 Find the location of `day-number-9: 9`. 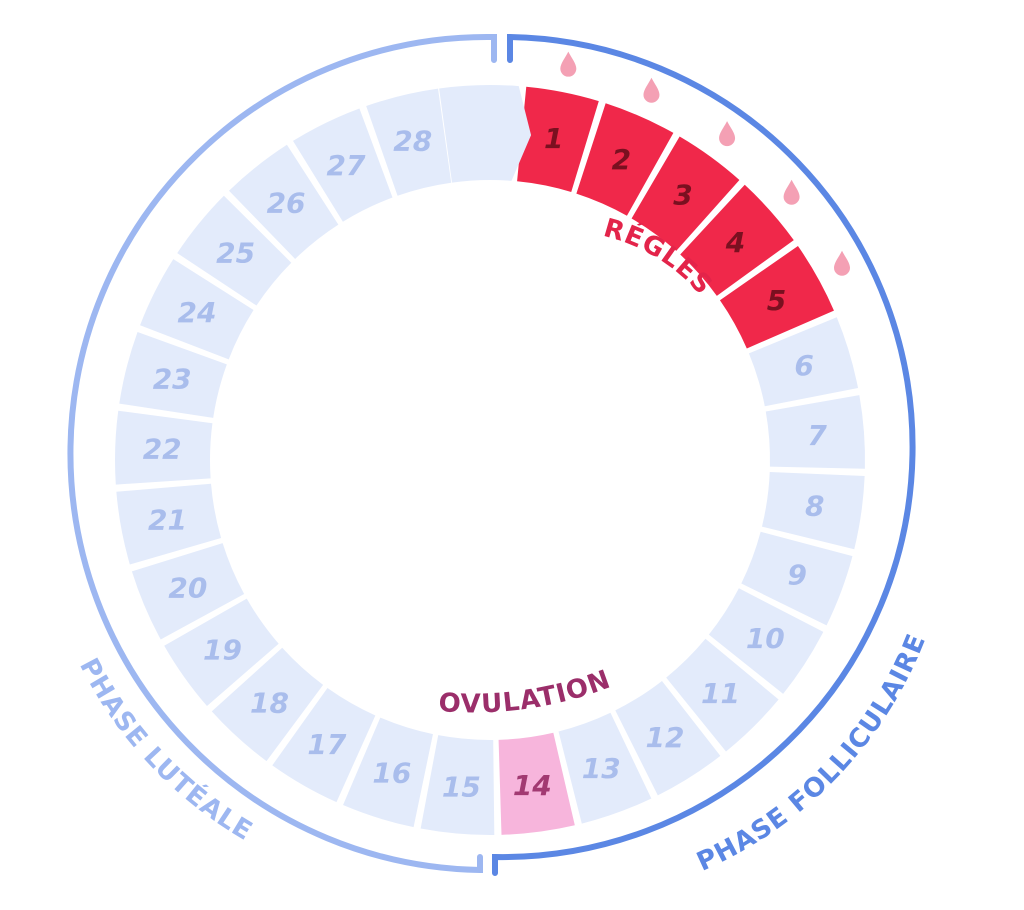

day-number-9: 9 is located at coordinates (796, 574).